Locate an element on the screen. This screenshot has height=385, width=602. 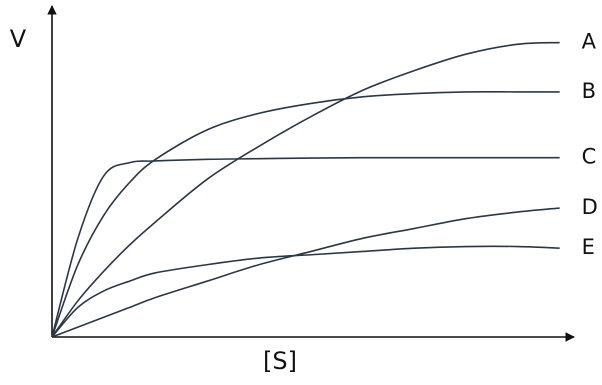
series-label: A is located at coordinates (589, 42).